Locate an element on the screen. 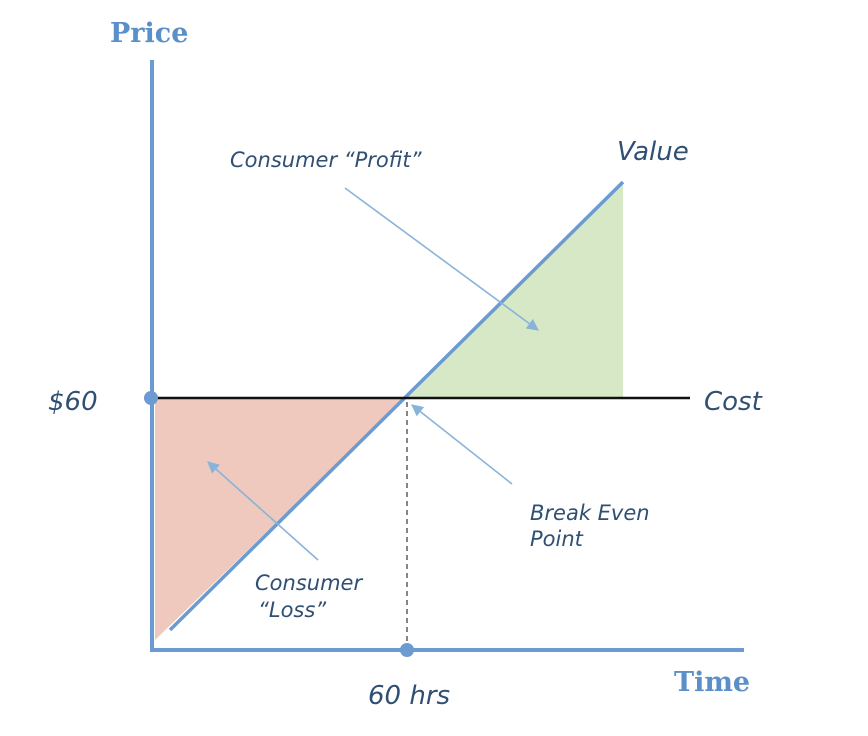 This screenshot has height=736, width=868. consumer-loss-label-line1: Consumer is located at coordinates (309, 583).